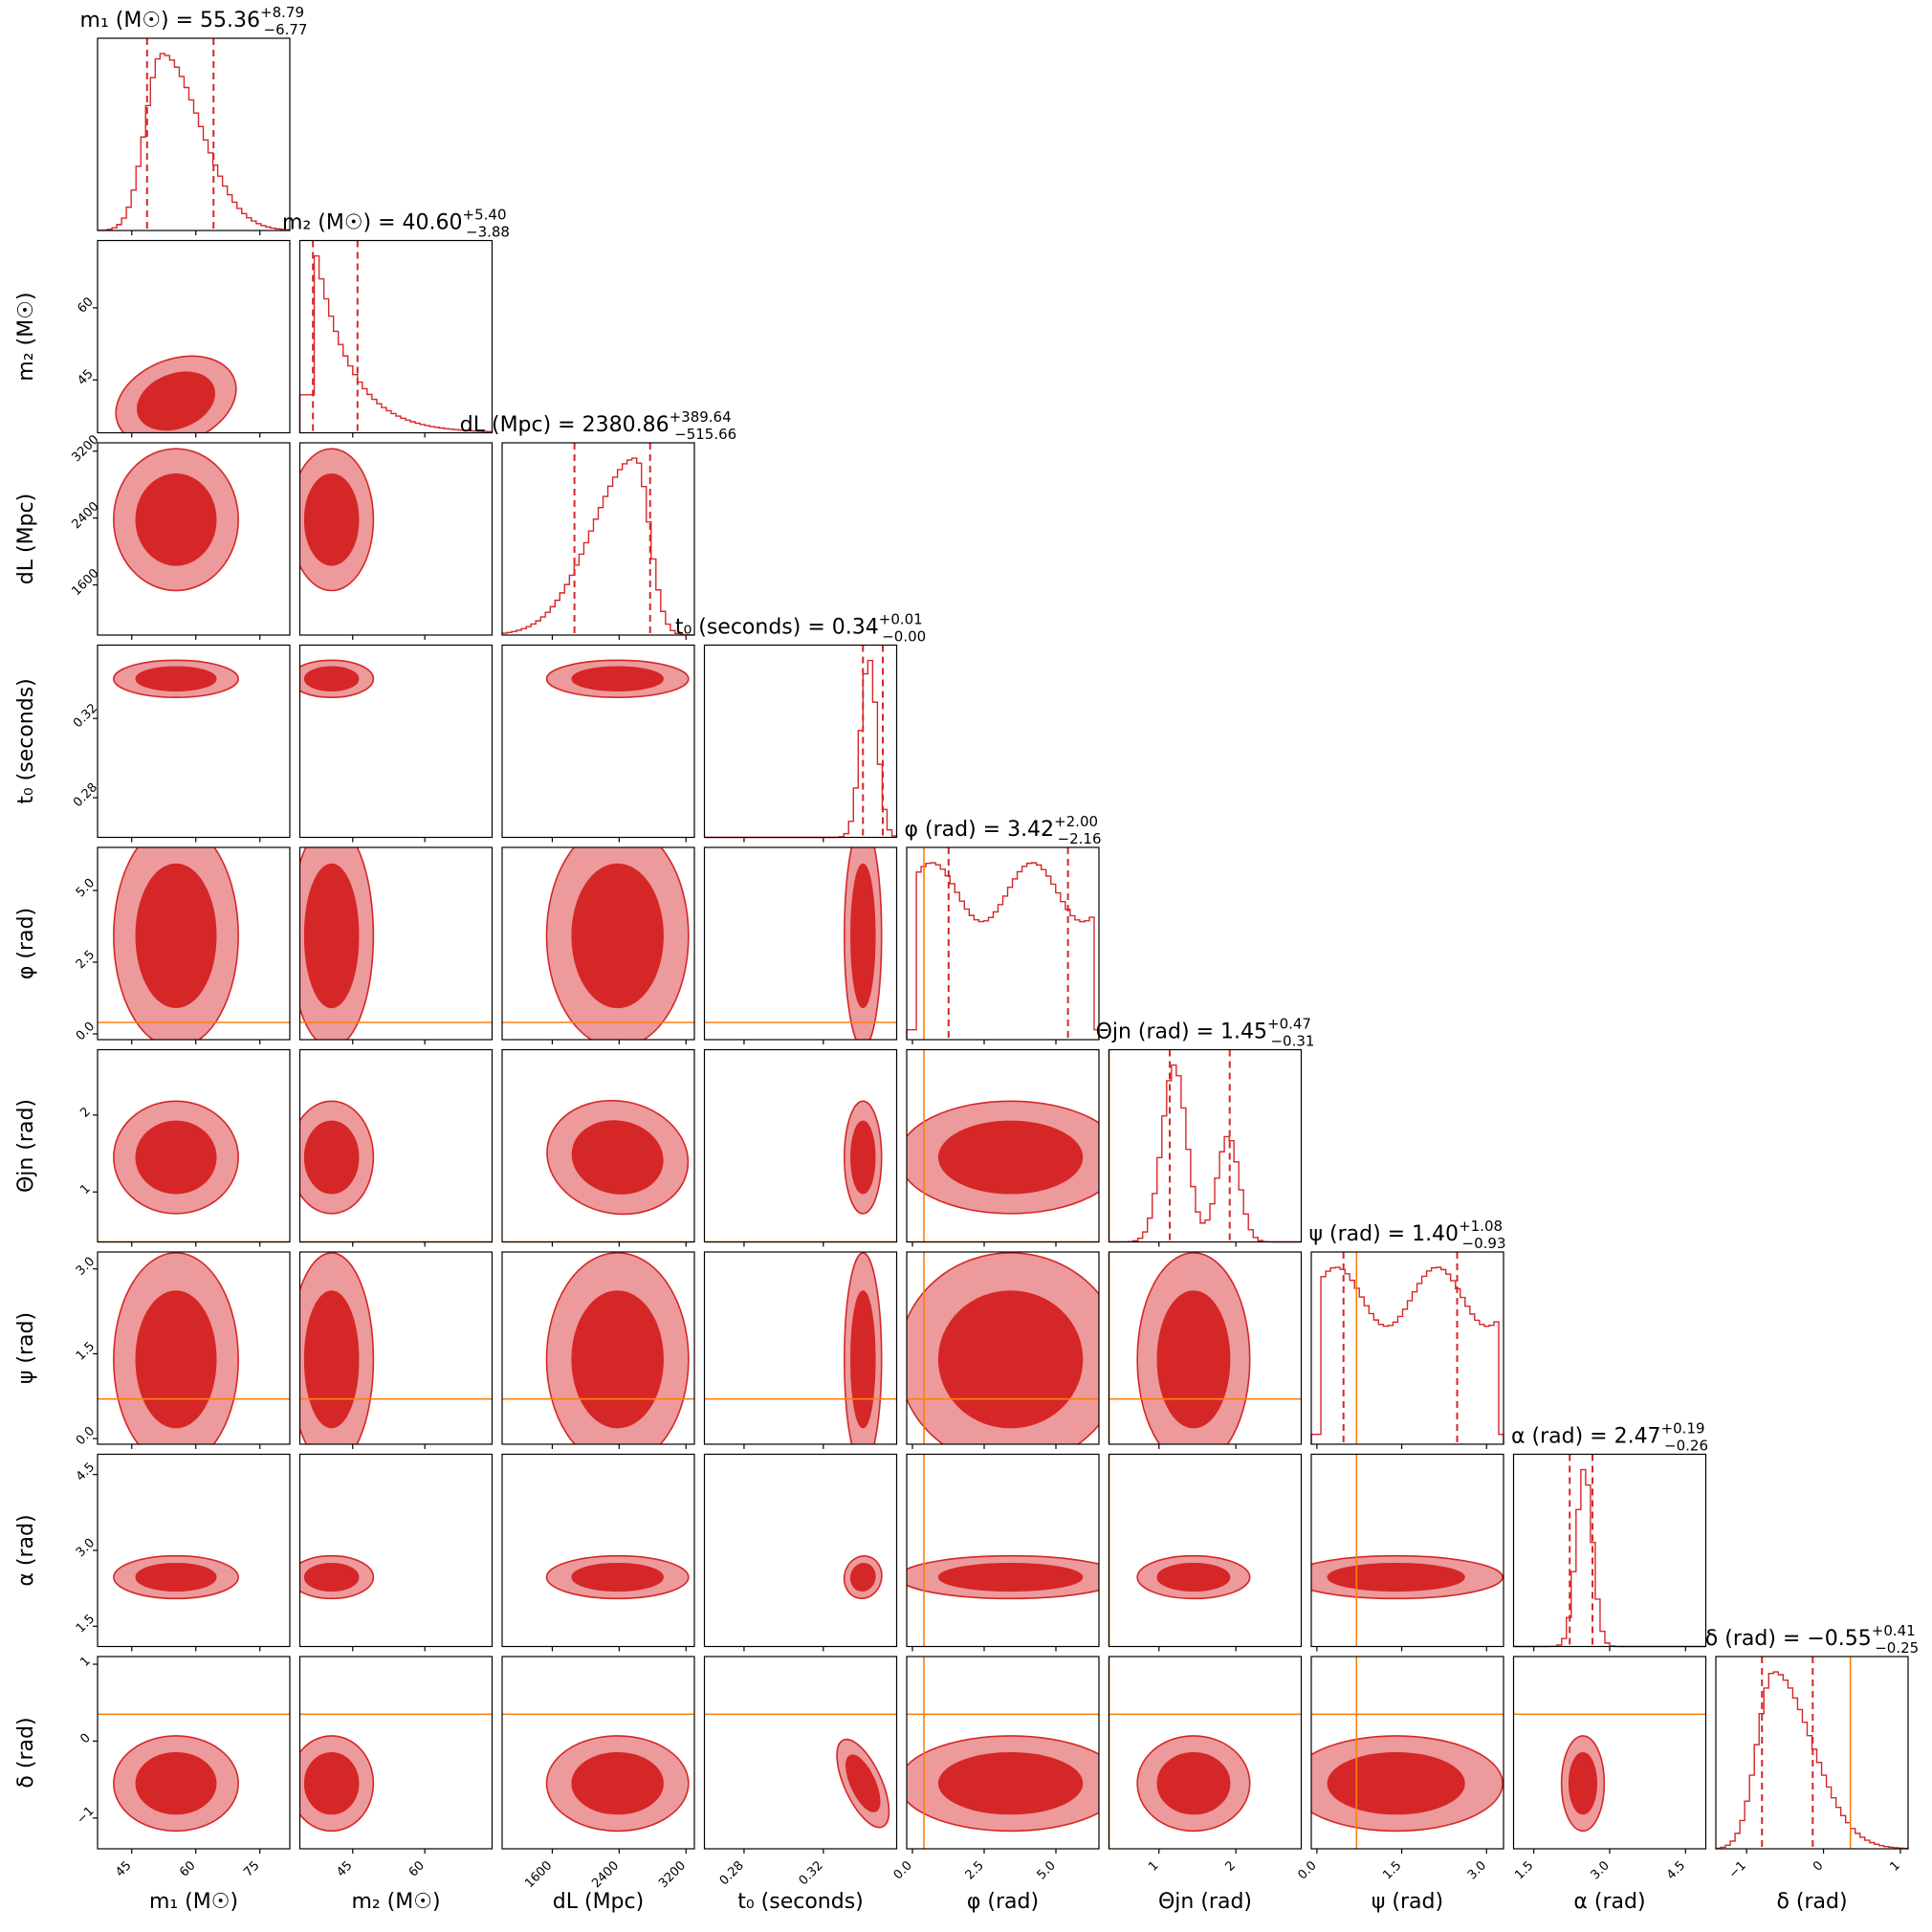 The image size is (1932, 1932). I want to click on y-tick-label-m2: 45, so click(85, 377).